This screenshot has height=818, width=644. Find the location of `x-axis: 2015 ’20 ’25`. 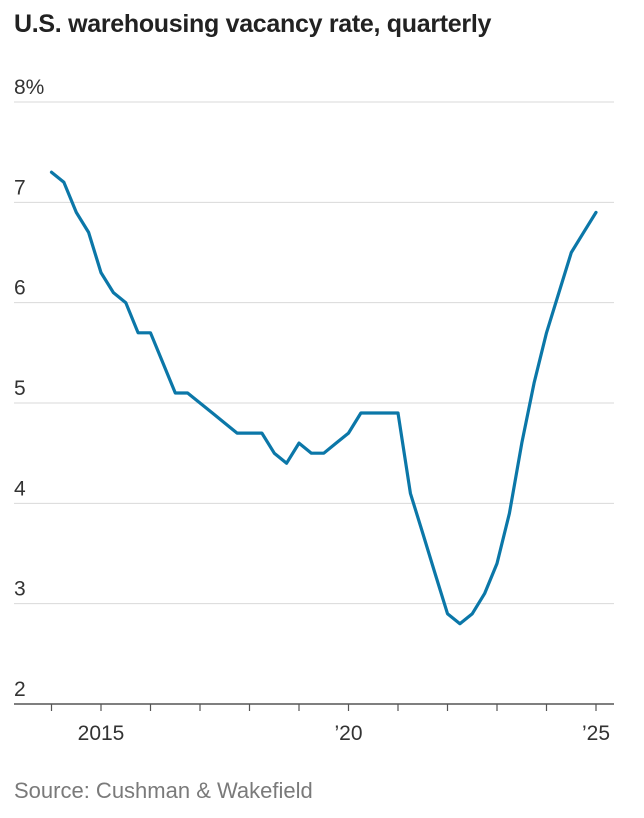

x-axis: 2015 ’20 ’25 is located at coordinates (330, 724).